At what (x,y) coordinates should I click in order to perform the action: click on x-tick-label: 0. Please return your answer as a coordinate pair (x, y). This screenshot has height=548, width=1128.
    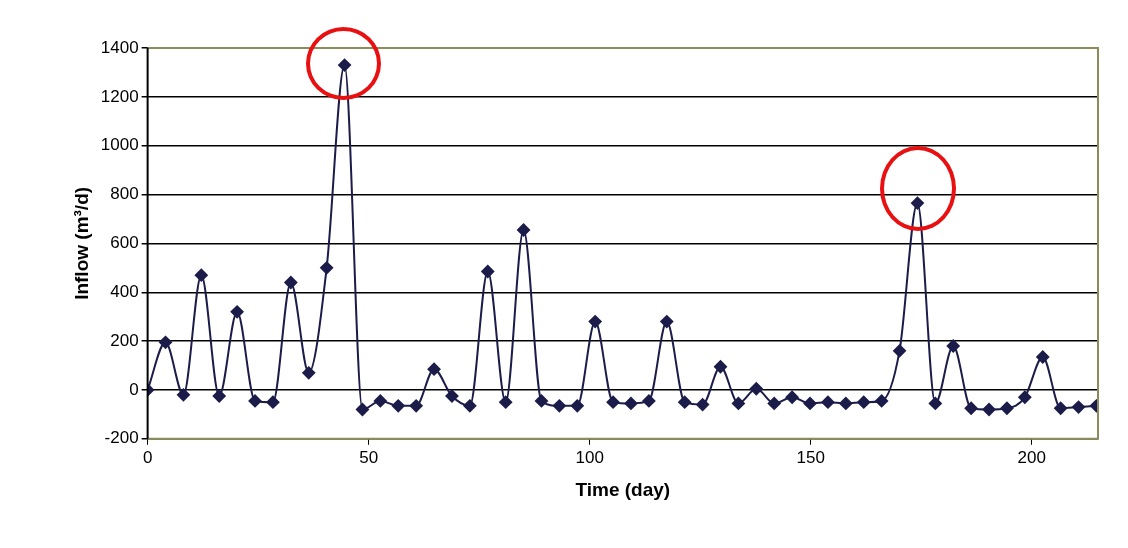
    Looking at the image, I should click on (147, 457).